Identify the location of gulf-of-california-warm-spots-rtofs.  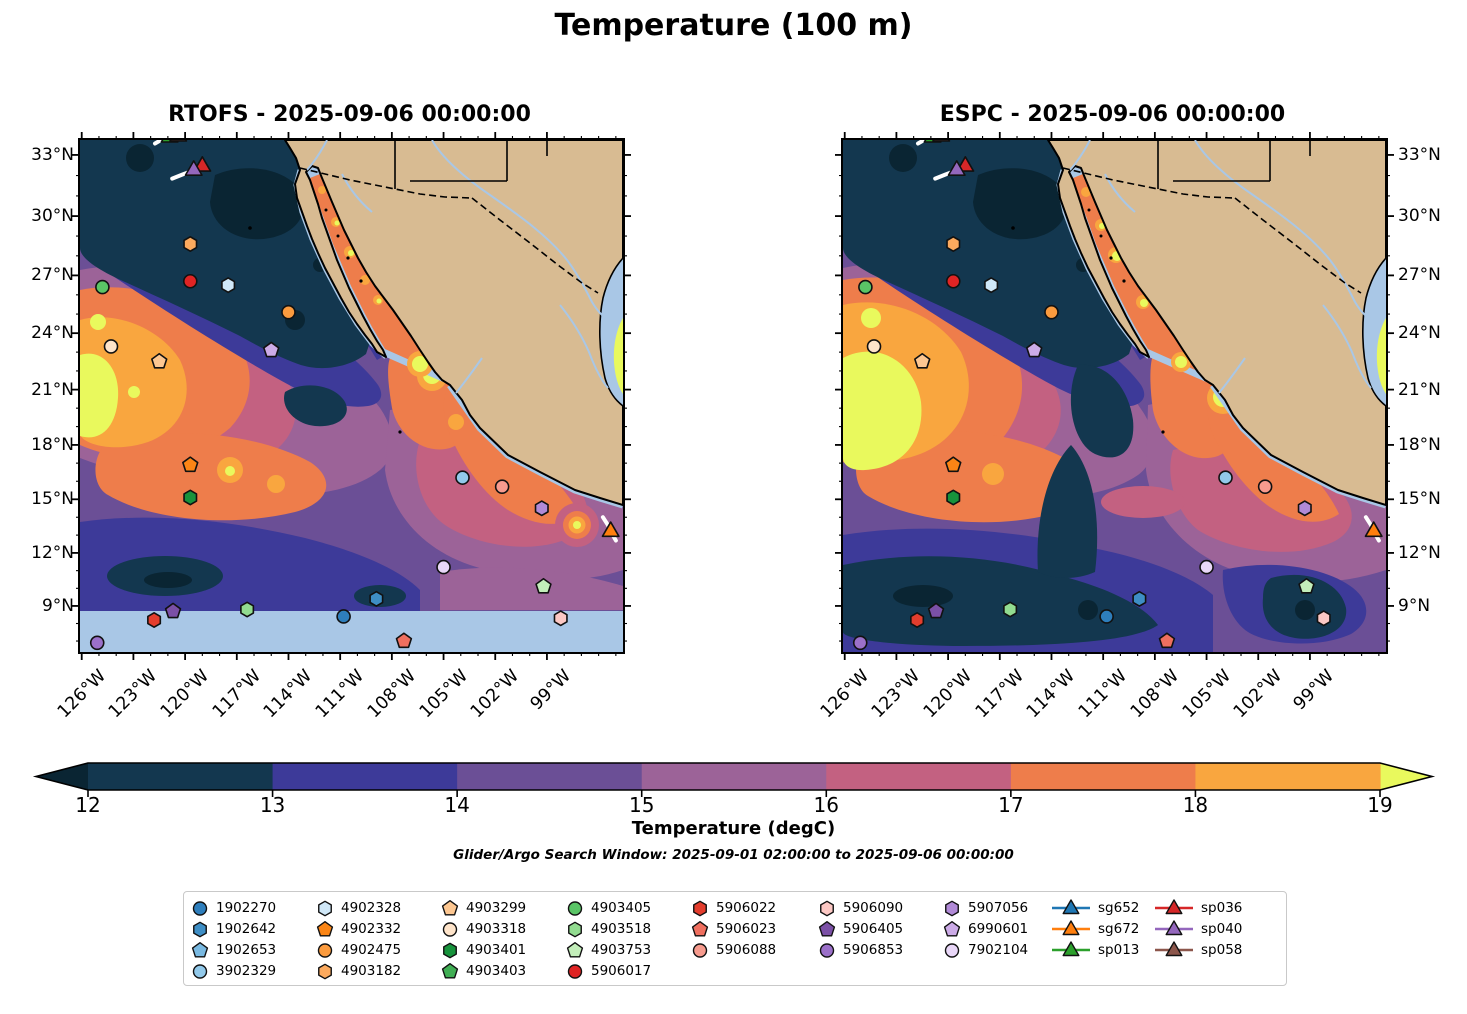
(375, 281).